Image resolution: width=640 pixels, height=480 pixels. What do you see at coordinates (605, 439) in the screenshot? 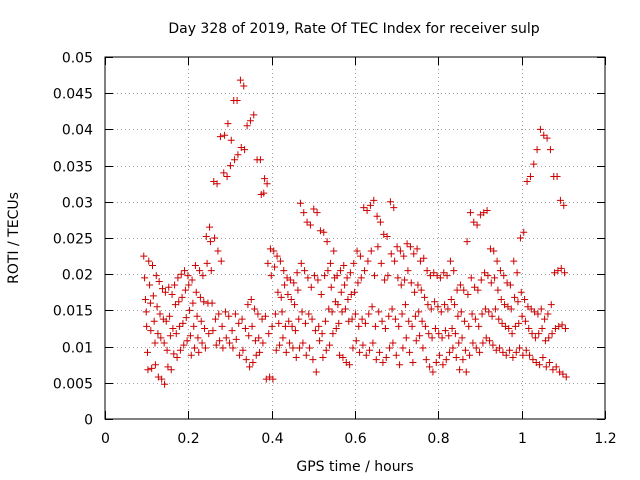
I see `x-tick-label: 1.2` at bounding box center [605, 439].